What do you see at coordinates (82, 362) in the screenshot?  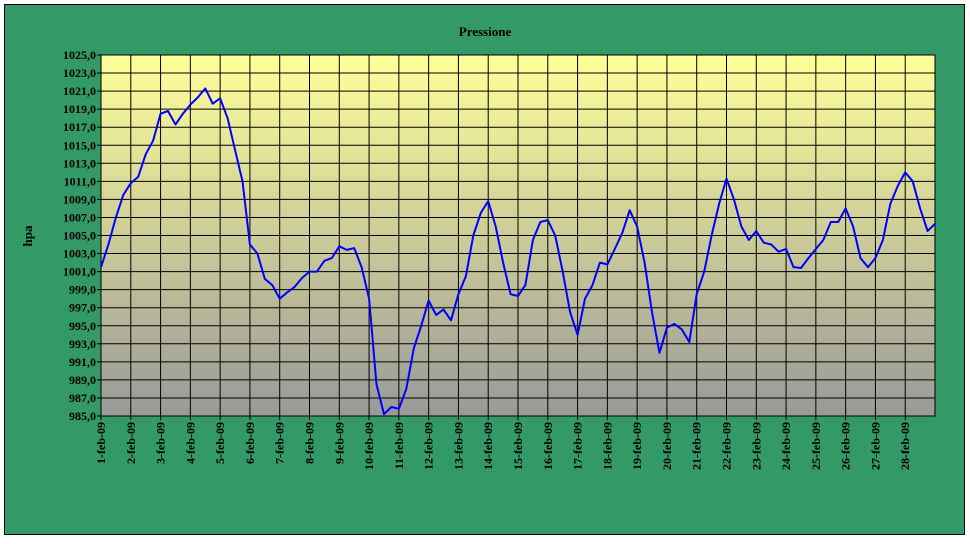 I see `y-tick-label: 991,0` at bounding box center [82, 362].